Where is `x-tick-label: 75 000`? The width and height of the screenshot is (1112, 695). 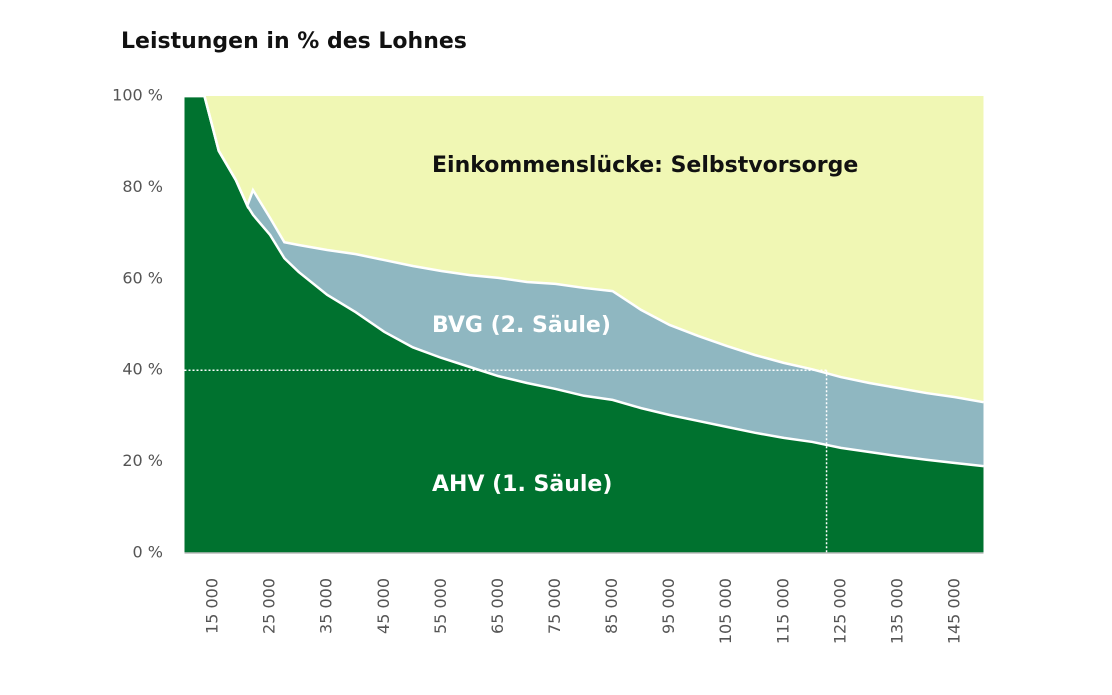
x-tick-label: 75 000 is located at coordinates (554, 606).